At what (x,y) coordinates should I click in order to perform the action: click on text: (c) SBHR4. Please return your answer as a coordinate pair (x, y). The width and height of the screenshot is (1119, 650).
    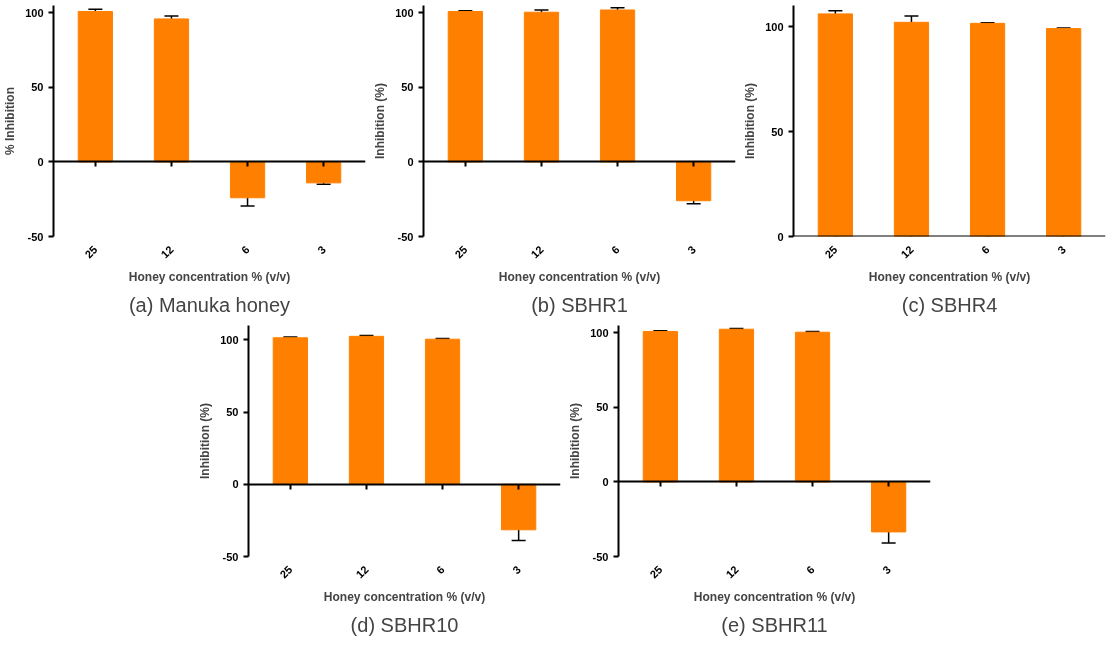
    Looking at the image, I should click on (949, 304).